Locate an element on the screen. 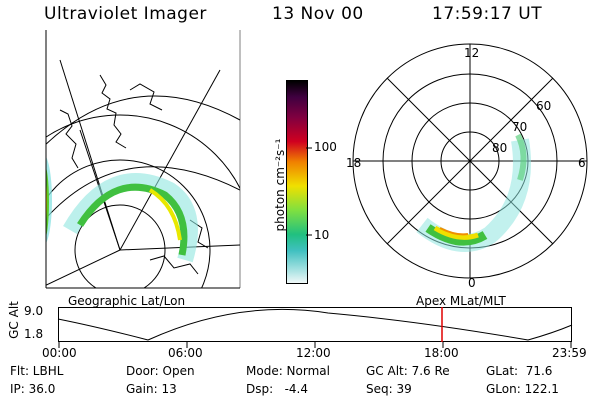 The width and height of the screenshot is (600, 400). glat-info: GLat: 71.6 is located at coordinates (519, 371).